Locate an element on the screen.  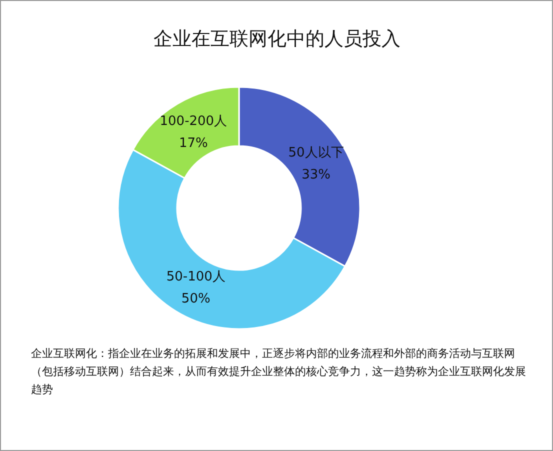
slice-label: 50-100人 is located at coordinates (196, 276).